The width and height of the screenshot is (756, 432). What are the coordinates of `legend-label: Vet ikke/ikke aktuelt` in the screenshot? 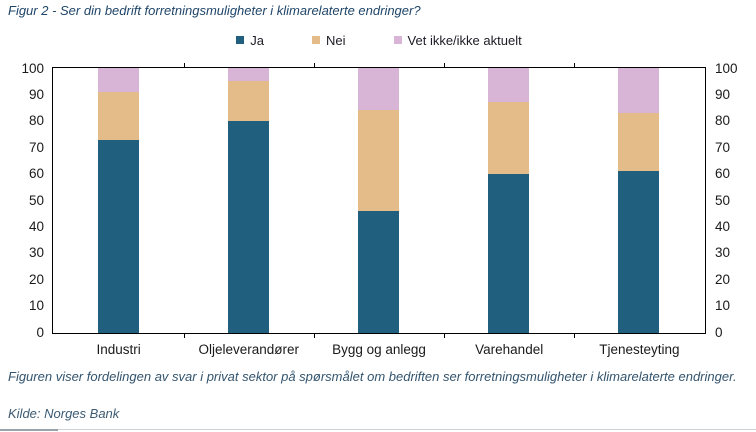 It's located at (464, 40).